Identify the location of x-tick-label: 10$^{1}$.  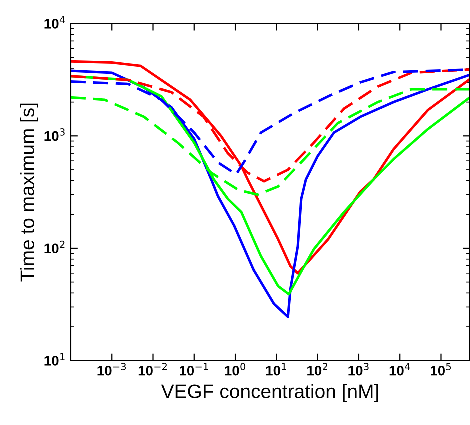
(276, 369).